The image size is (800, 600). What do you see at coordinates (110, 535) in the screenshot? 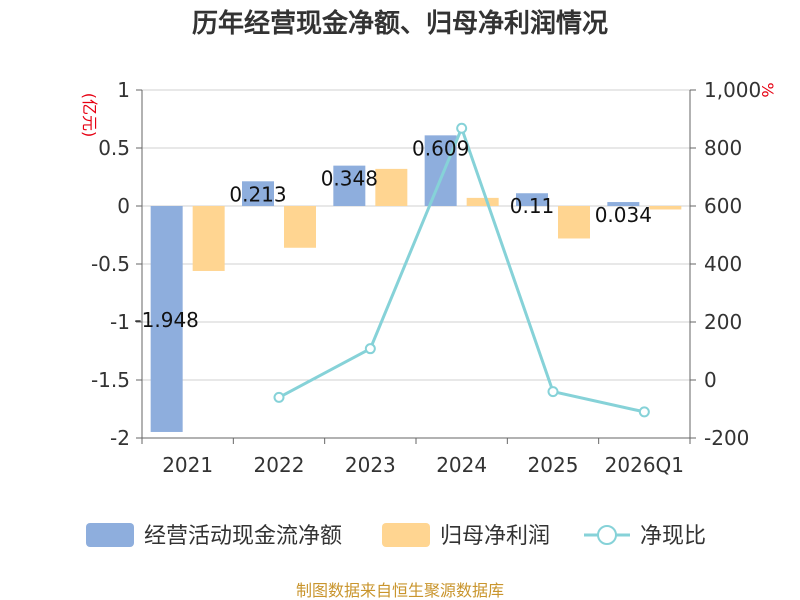
I see `legend-swatch-cashflow` at bounding box center [110, 535].